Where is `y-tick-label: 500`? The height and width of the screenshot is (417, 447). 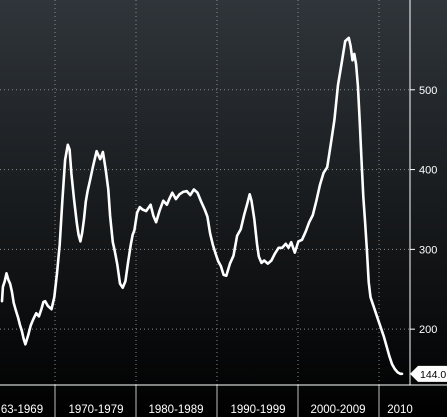
y-tick-label: 500 is located at coordinates (428, 91).